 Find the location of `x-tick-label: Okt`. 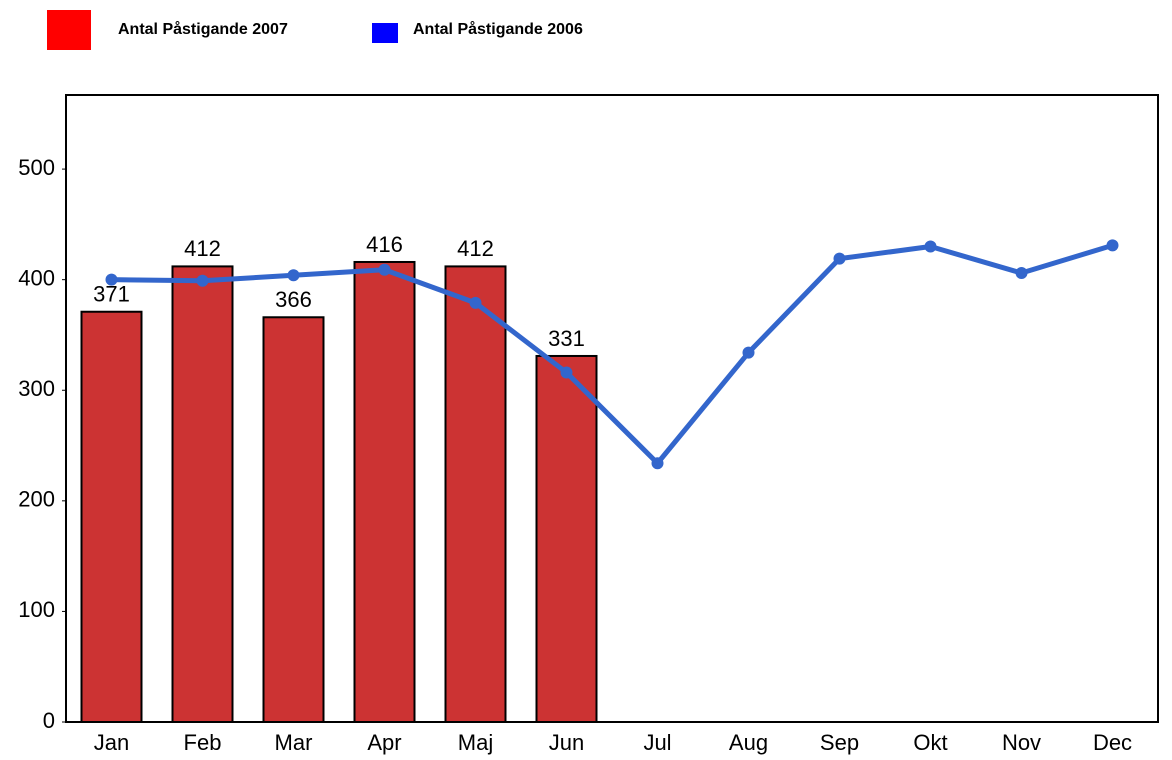

x-tick-label: Okt is located at coordinates (930, 742).